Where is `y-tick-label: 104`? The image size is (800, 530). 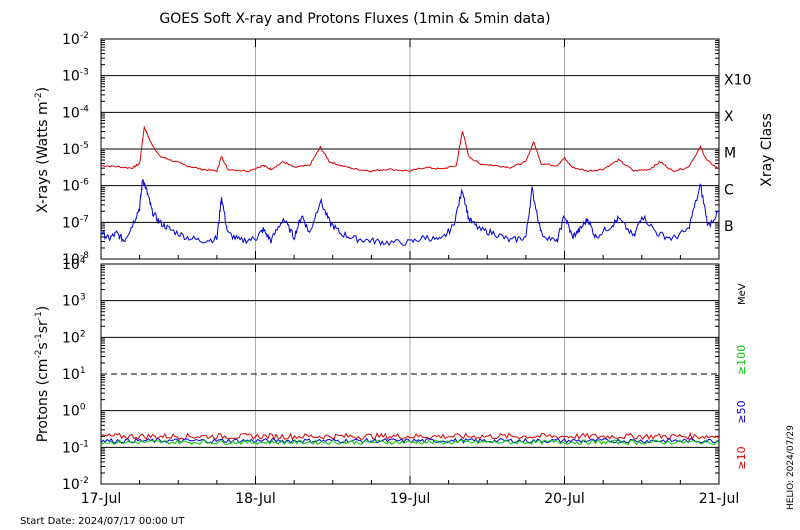 y-tick-label: 104 is located at coordinates (74, 264).